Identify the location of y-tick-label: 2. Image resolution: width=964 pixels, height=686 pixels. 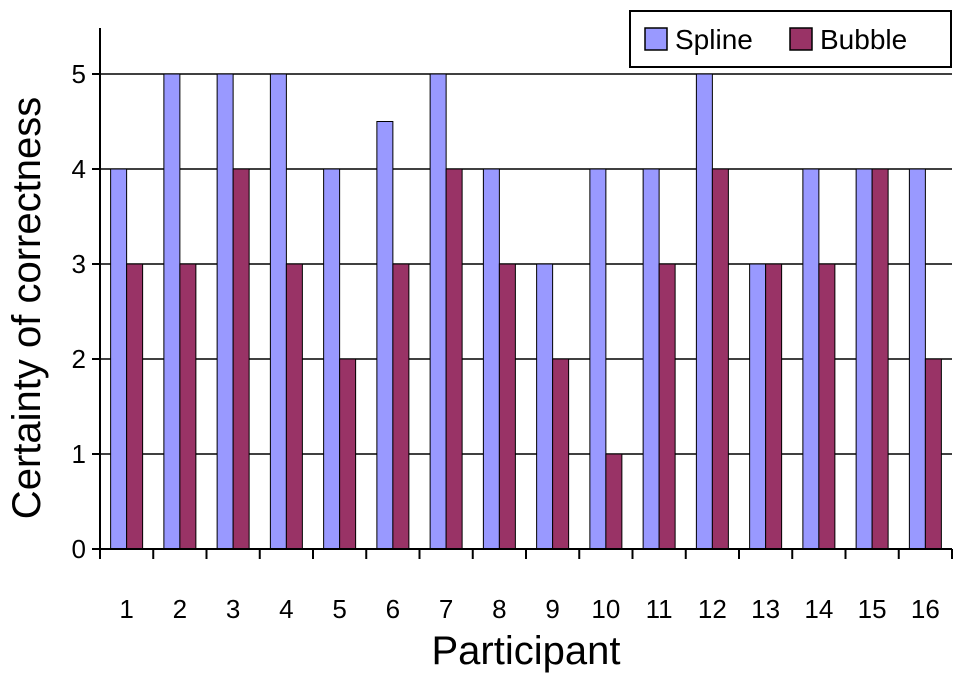
(79, 359).